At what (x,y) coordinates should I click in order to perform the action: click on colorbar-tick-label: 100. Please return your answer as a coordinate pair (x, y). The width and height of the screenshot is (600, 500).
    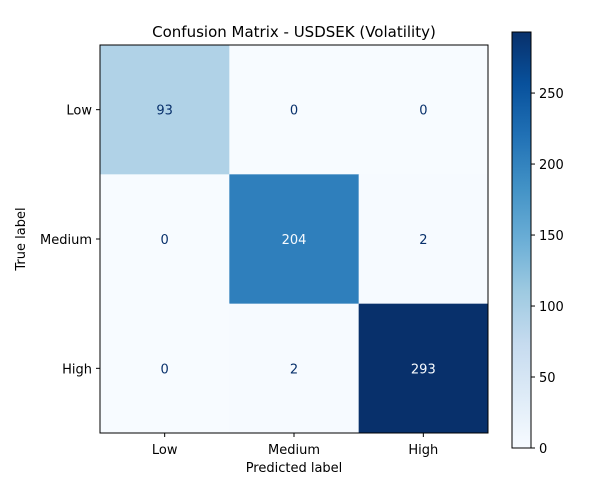
    Looking at the image, I should click on (551, 307).